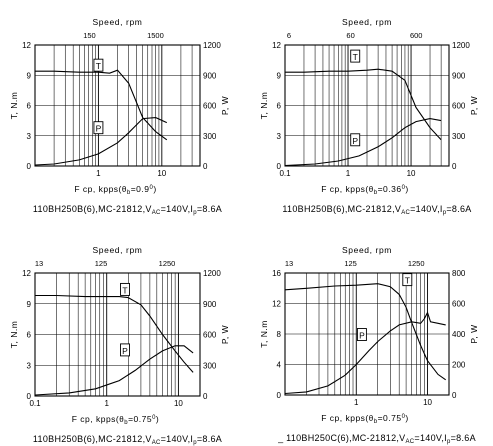 The height and width of the screenshot is (446, 493). What do you see at coordinates (459, 273) in the screenshot?
I see `y-tick-label-right: 800` at bounding box center [459, 273].